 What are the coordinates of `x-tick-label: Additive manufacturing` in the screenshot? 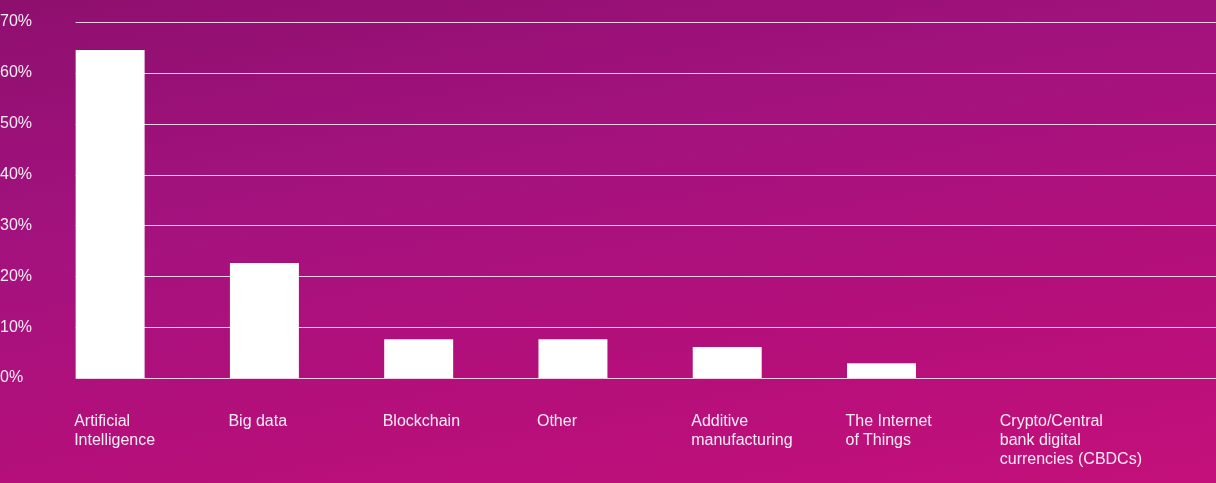 It's located at (742, 430).